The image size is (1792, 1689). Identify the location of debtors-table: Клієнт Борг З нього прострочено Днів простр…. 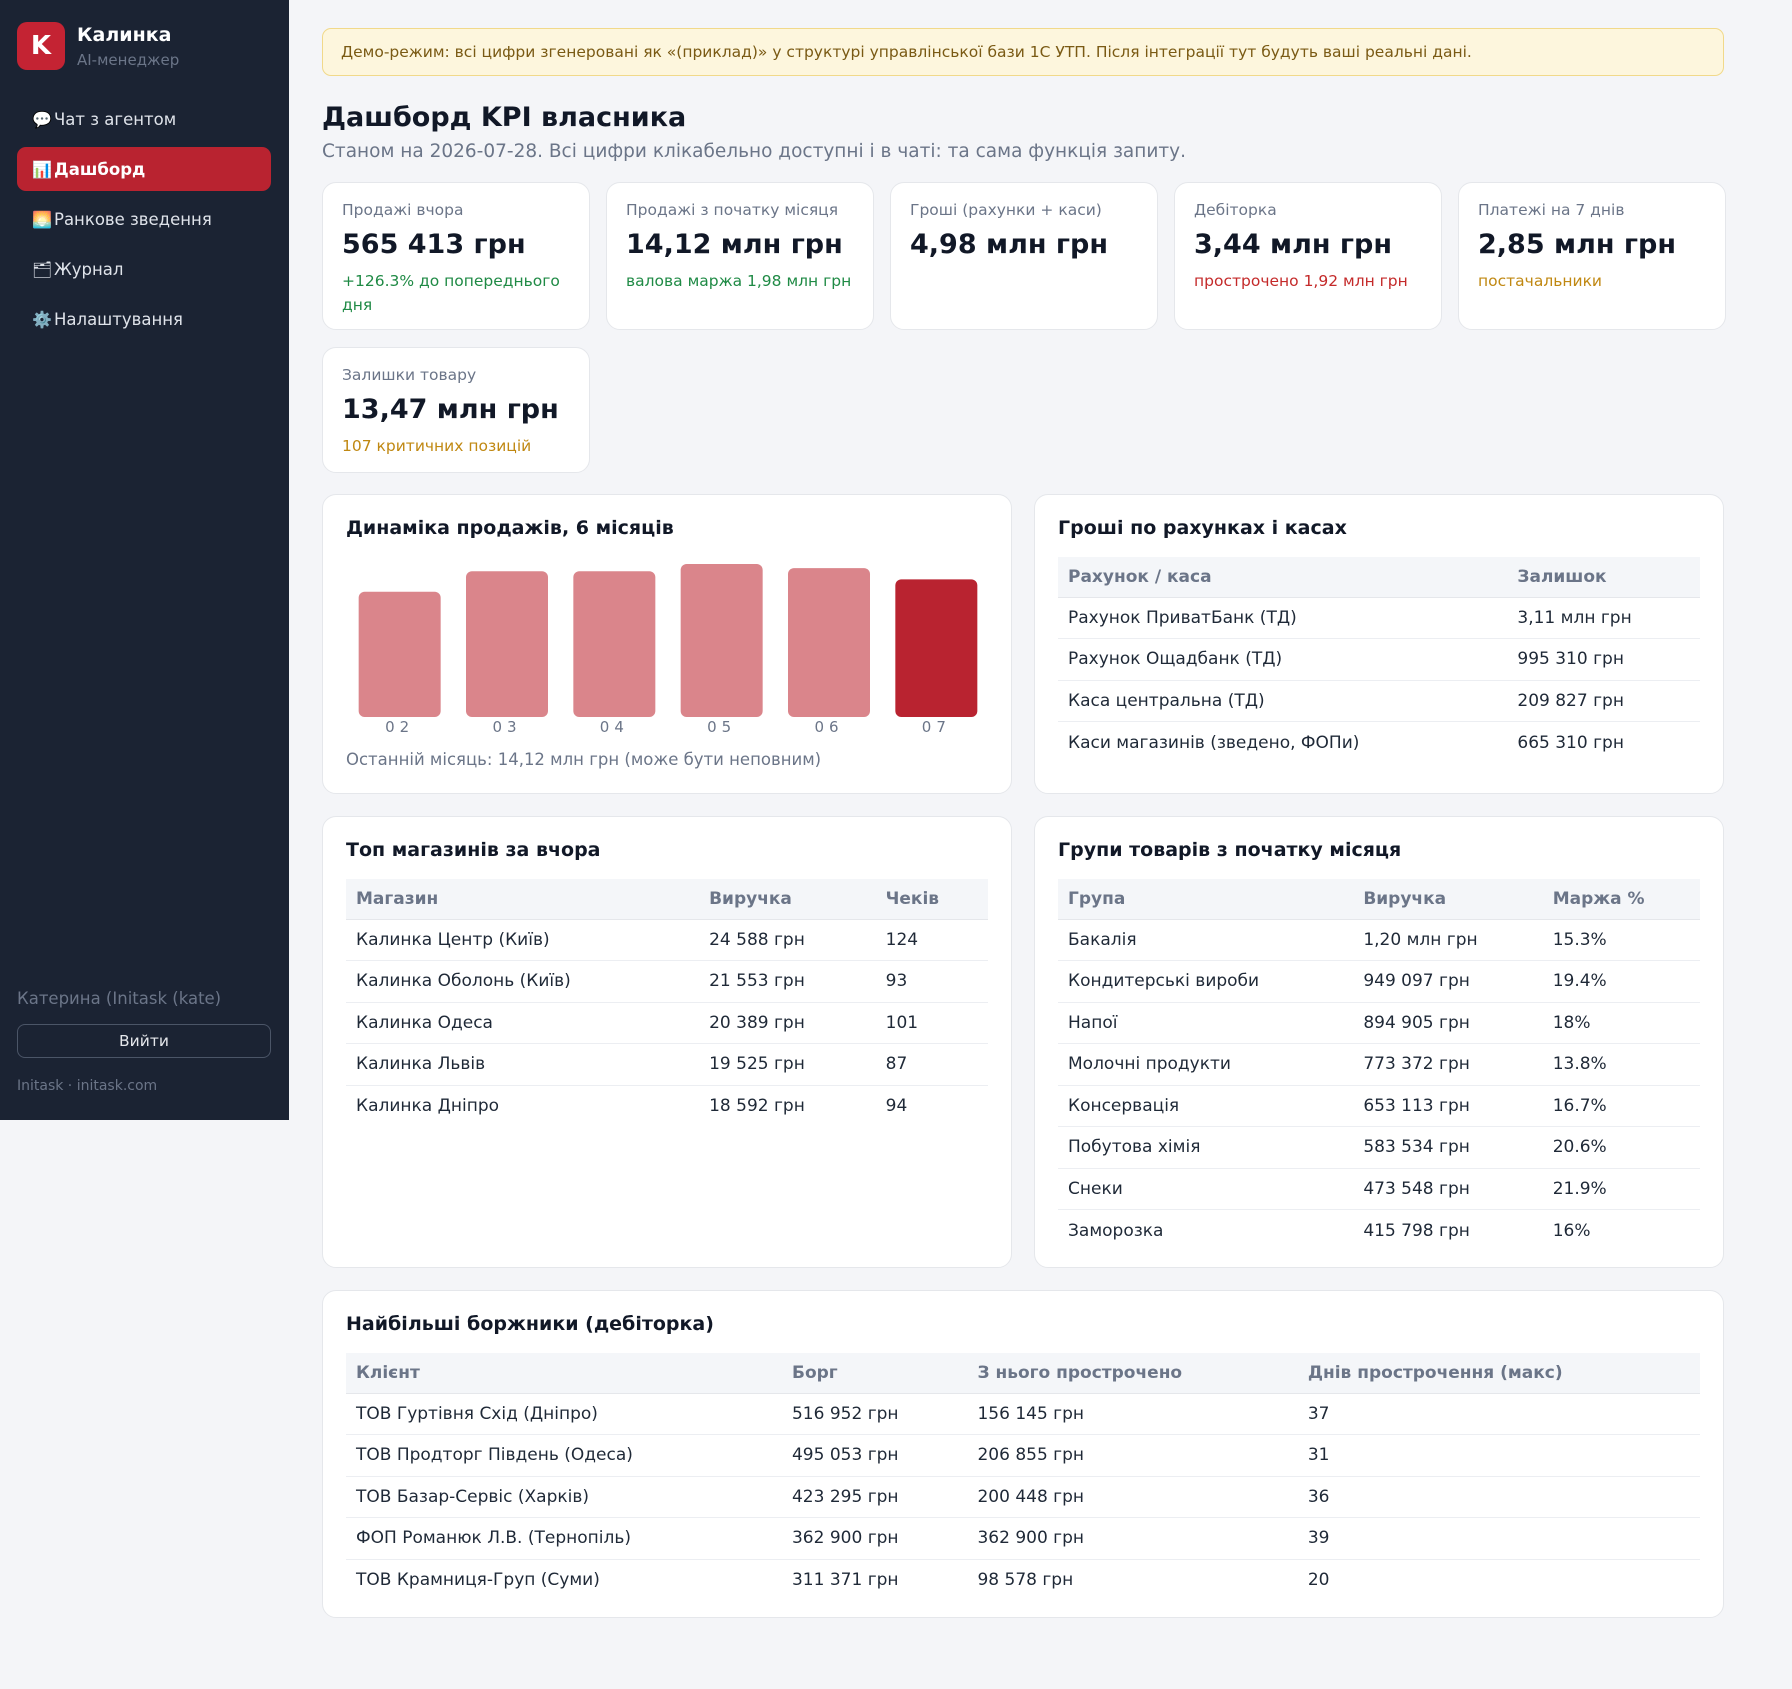
(1023, 1477).